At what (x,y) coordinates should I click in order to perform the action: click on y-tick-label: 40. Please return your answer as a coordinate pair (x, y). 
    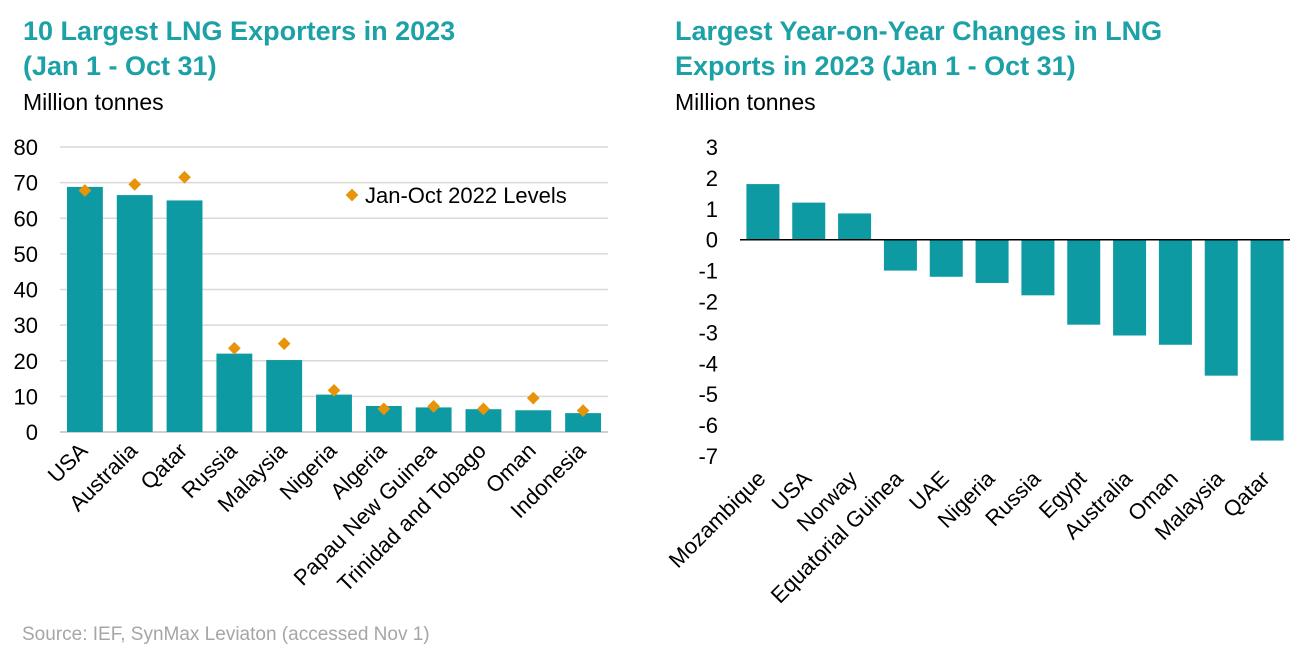
    Looking at the image, I should click on (26, 290).